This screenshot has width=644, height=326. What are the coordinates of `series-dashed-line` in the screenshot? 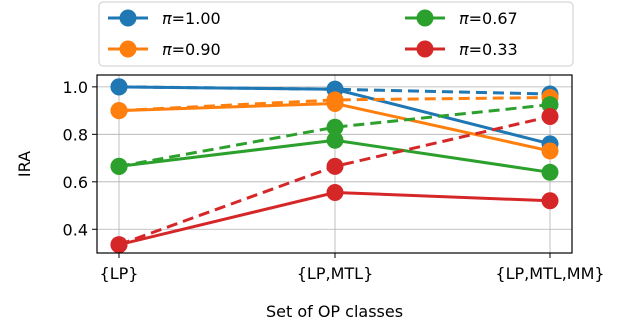 It's located at (334, 135).